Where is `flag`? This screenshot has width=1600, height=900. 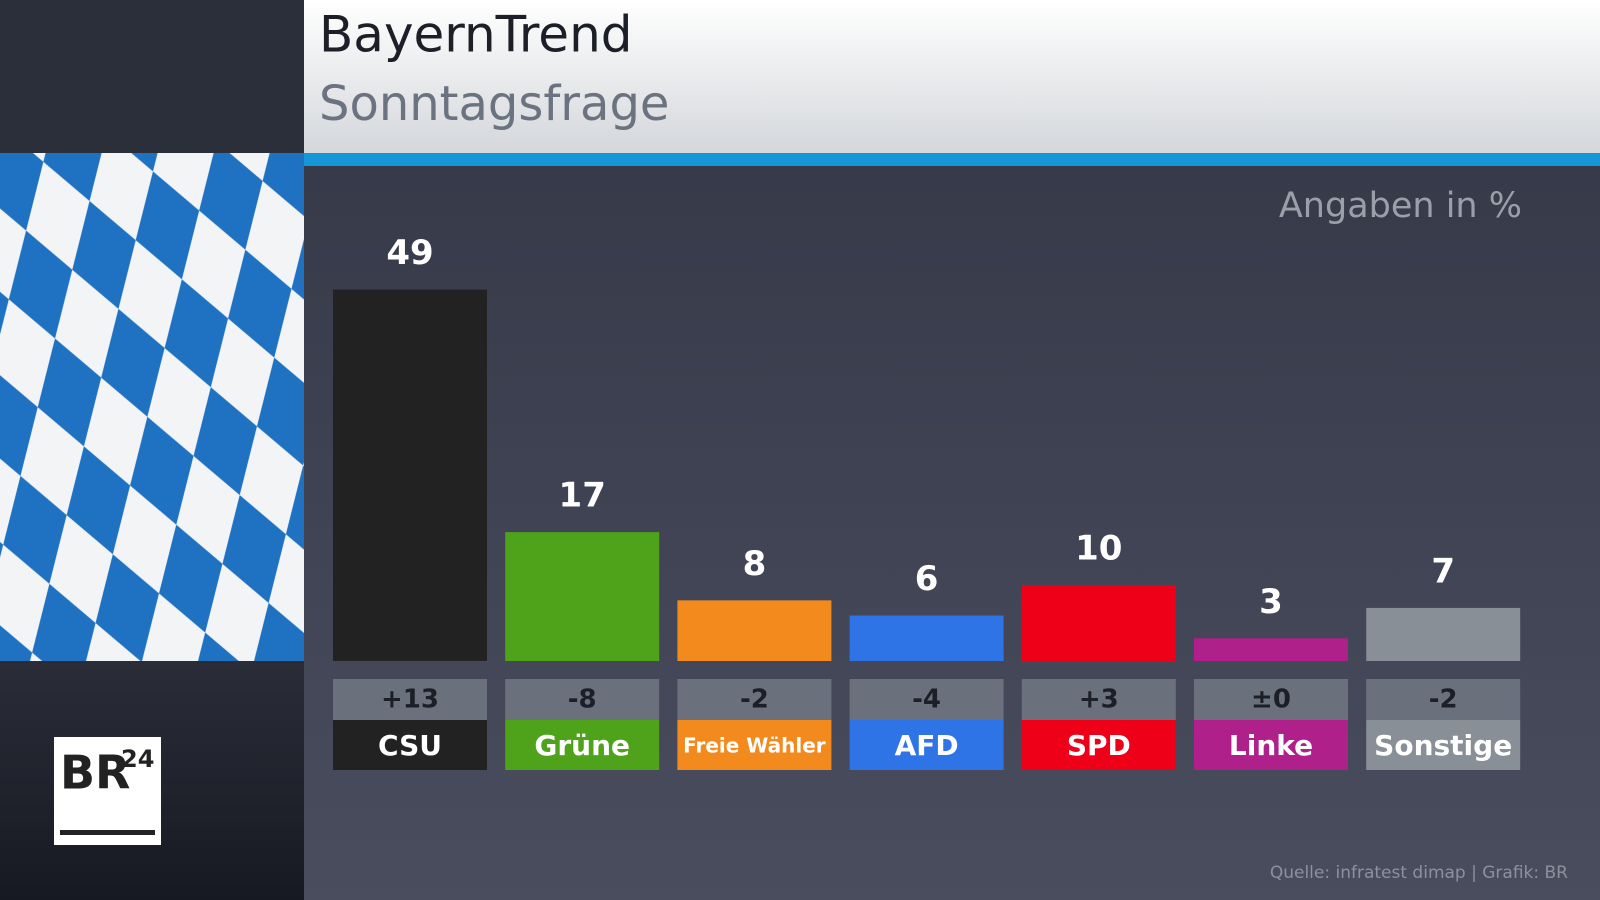
flag is located at coordinates (152, 407).